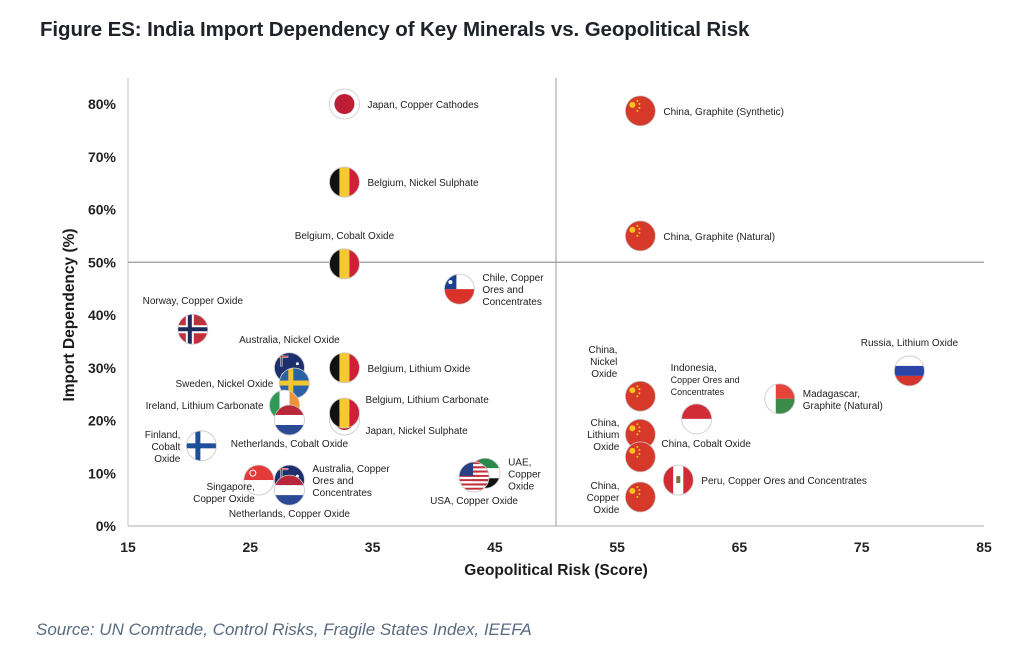  Describe the element at coordinates (984, 547) in the screenshot. I see `x-tick-label: 85` at that location.